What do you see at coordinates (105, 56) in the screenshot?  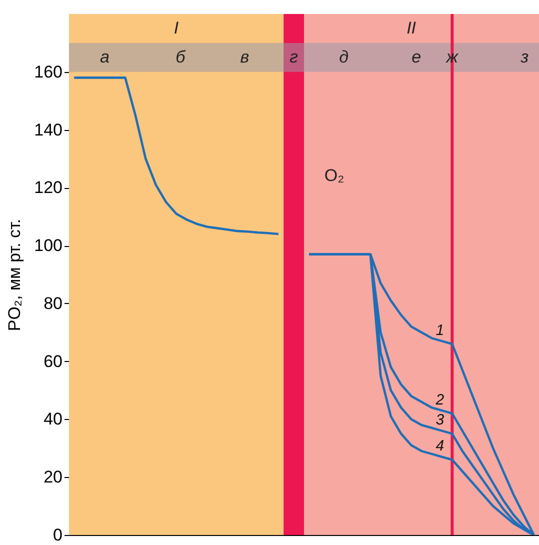 I see `annotation: а` at bounding box center [105, 56].